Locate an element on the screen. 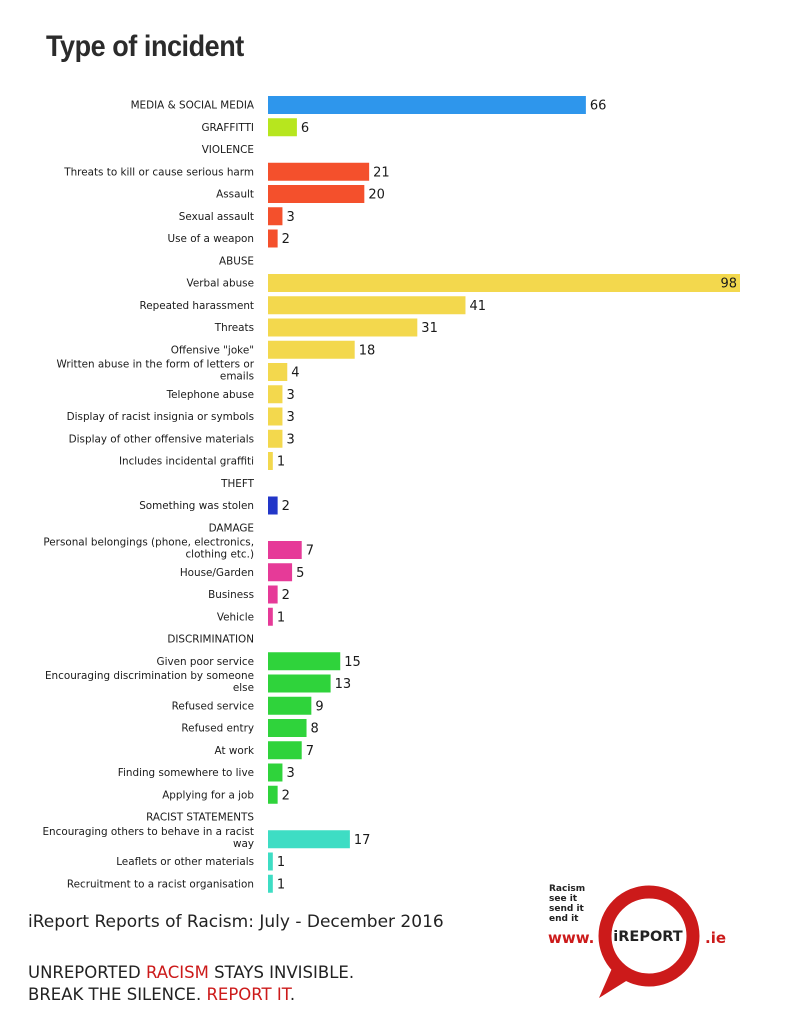  category-header: DISCRIMINATION is located at coordinates (210, 640).